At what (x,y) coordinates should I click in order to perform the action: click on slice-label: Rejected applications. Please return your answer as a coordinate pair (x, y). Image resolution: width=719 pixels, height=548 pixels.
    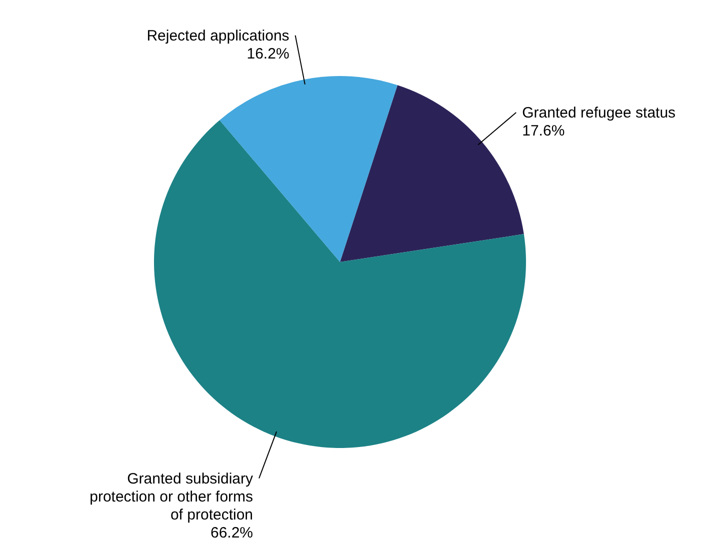
    Looking at the image, I should click on (218, 35).